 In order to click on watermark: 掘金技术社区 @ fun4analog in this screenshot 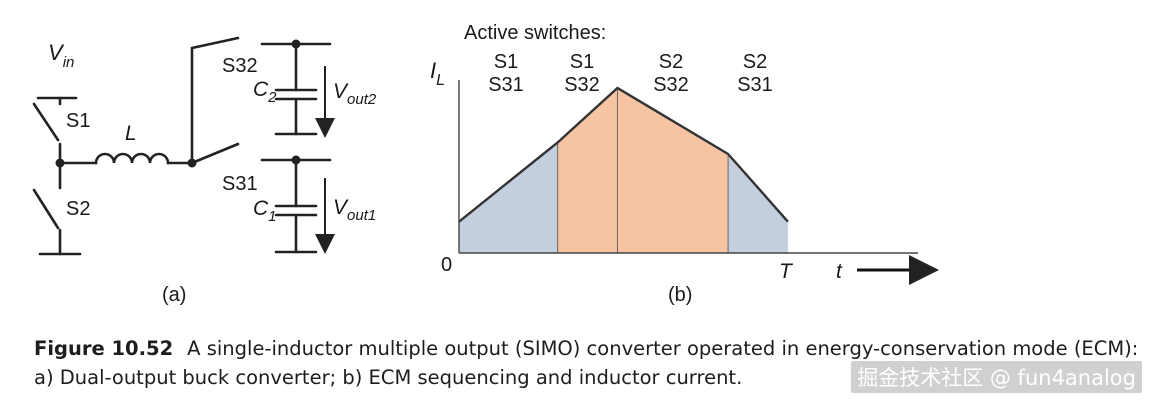, I will do `click(996, 377)`.